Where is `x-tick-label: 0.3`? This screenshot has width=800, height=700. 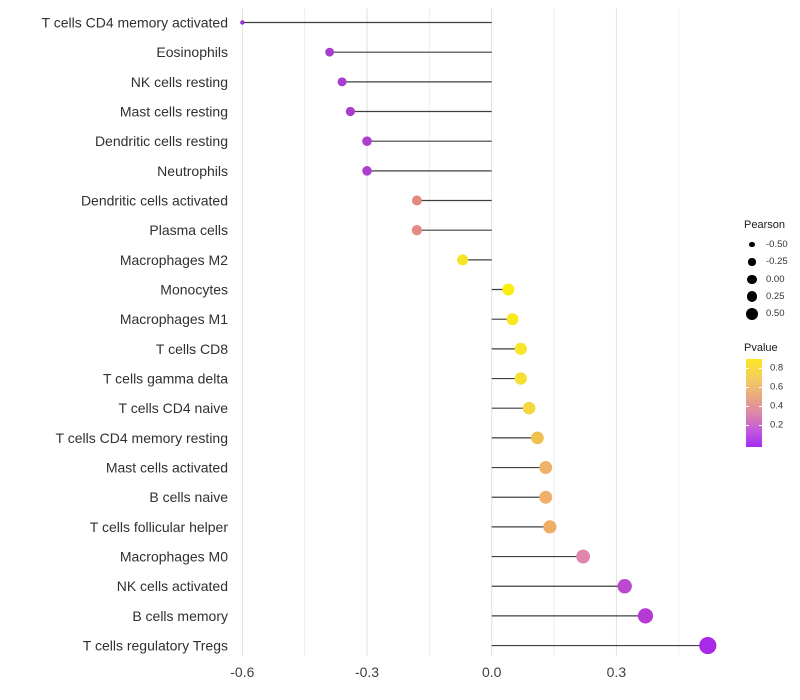 x-tick-label: 0.3 is located at coordinates (617, 672).